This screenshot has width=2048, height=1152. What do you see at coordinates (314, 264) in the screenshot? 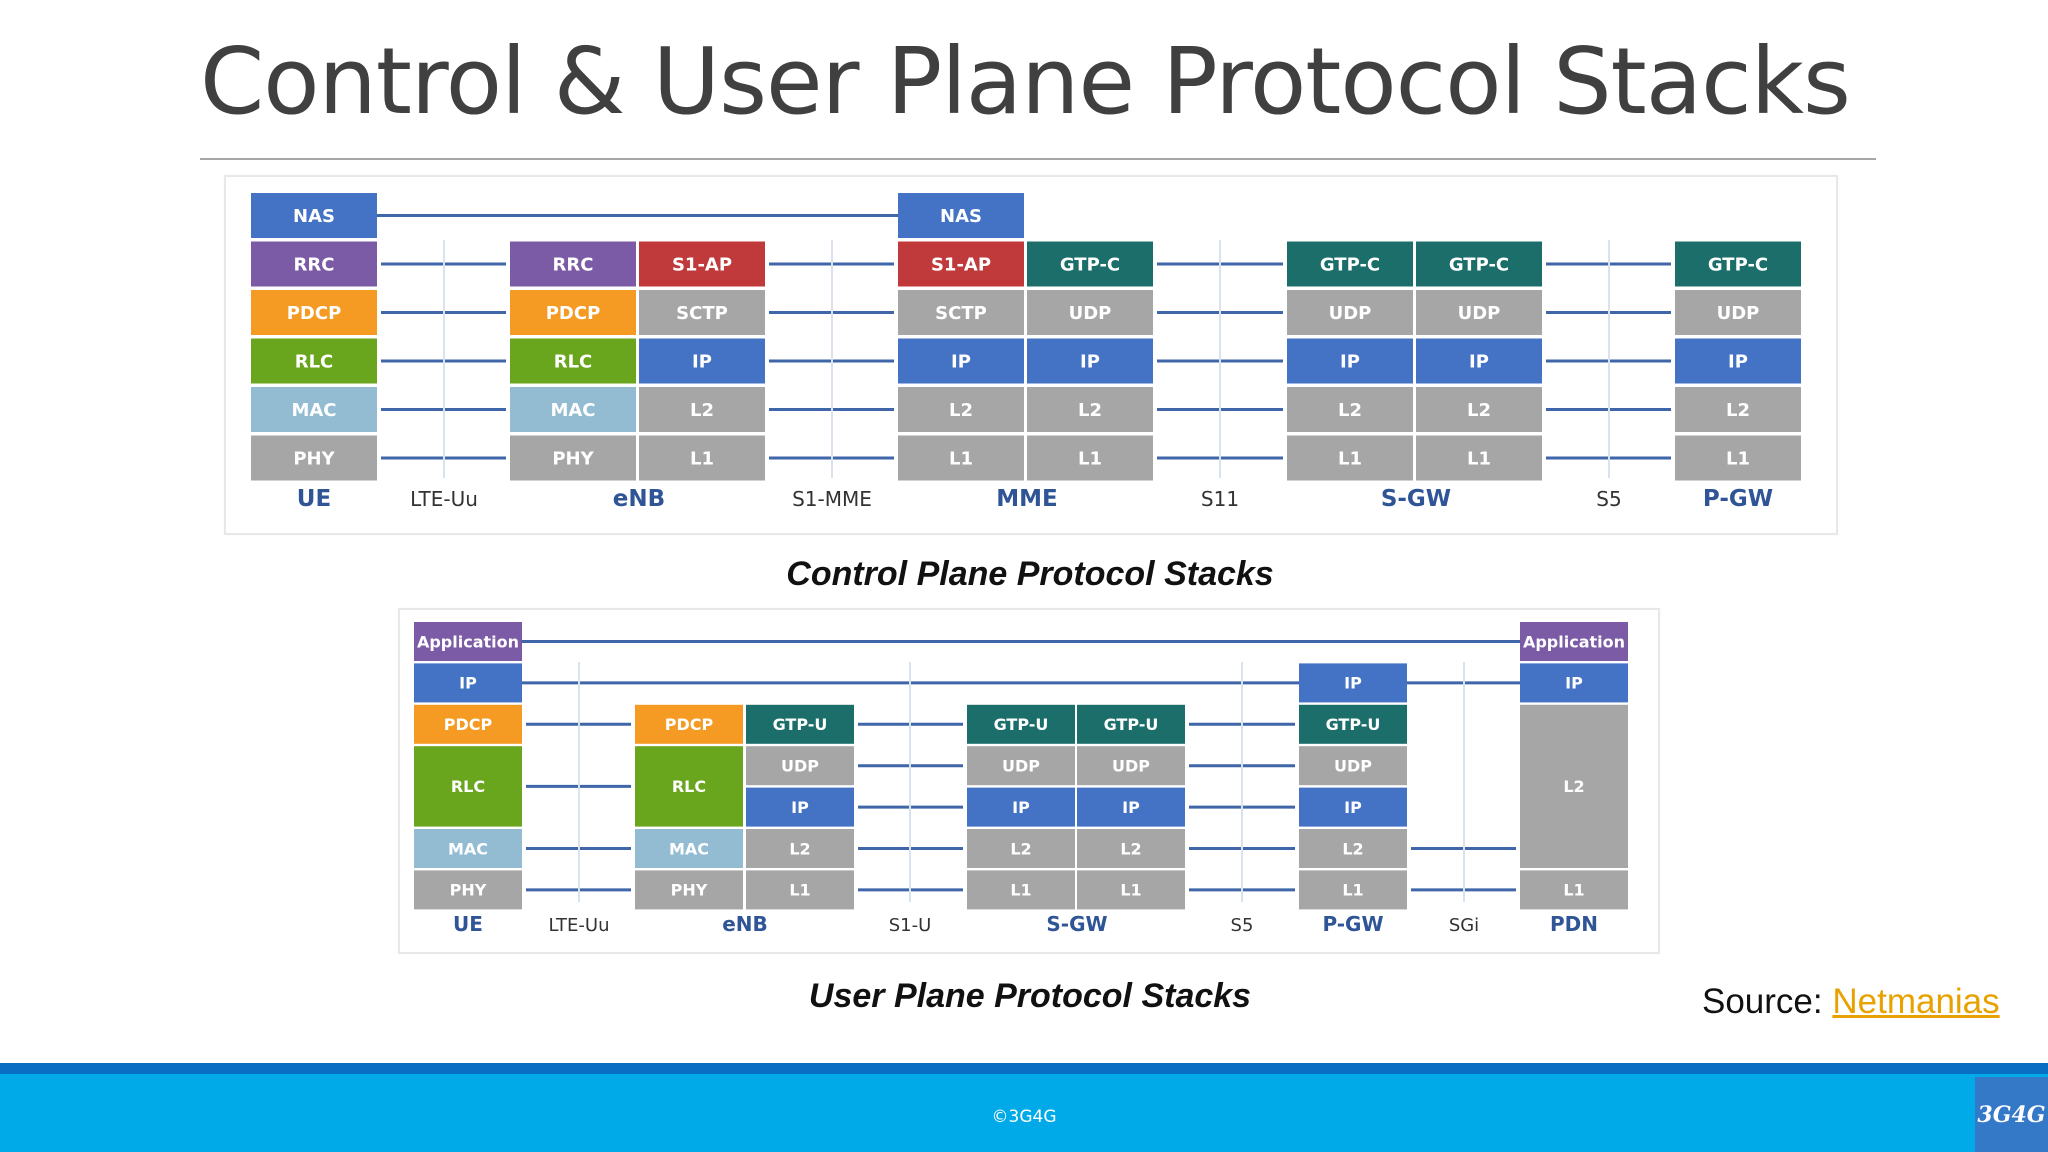
I see `layer-label-rrc: RRC` at bounding box center [314, 264].